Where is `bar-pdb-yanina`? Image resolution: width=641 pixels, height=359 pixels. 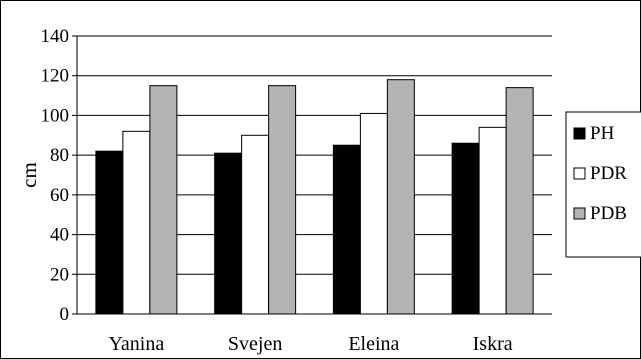 bar-pdb-yanina is located at coordinates (163, 200).